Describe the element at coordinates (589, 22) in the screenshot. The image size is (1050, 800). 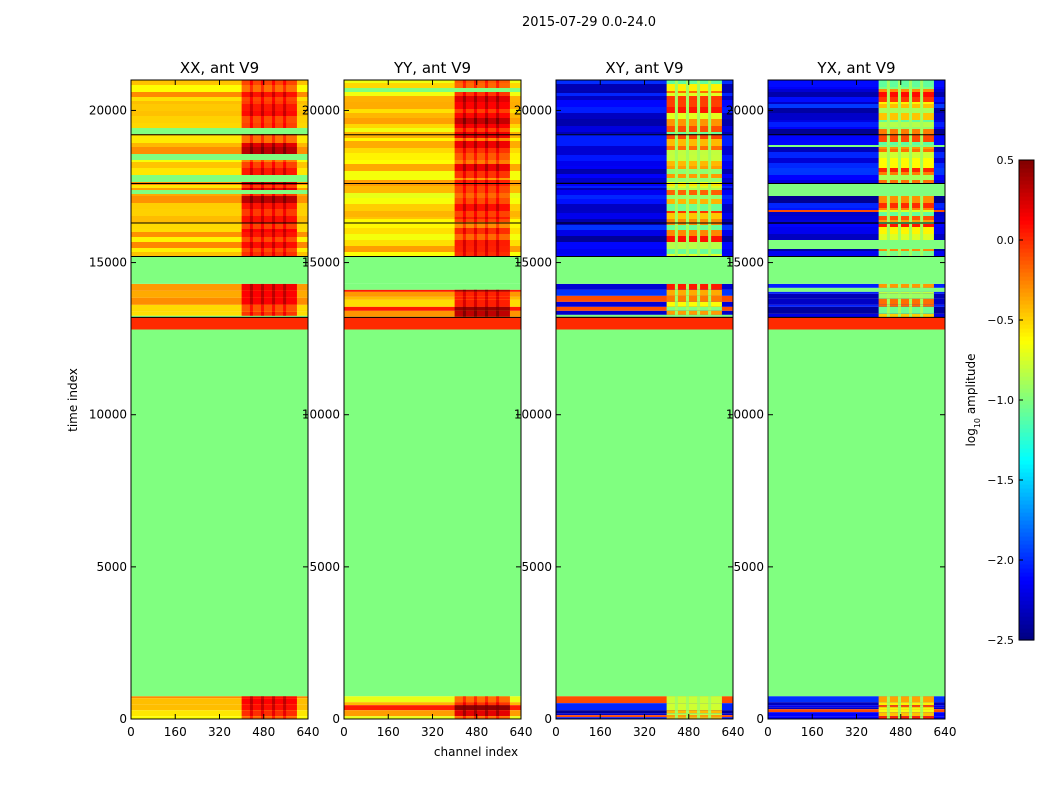
I see `figure-suptitle: 2015-07-29 0.0-24.0` at that location.